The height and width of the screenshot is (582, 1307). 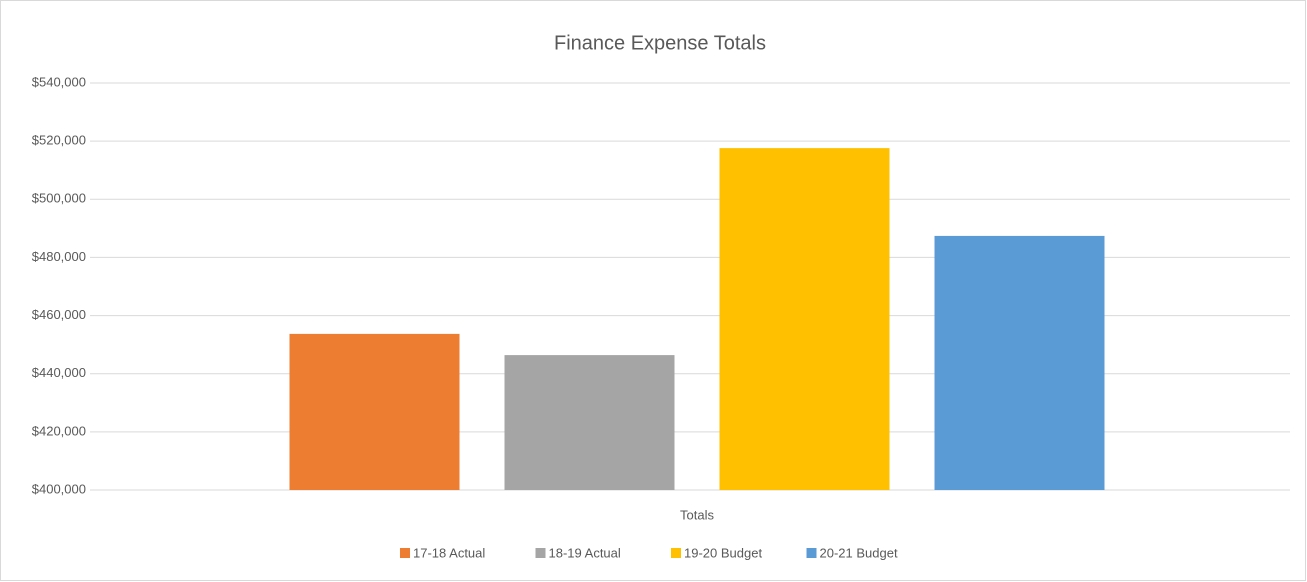 I want to click on x-tick-label: Totals, so click(x=697, y=514).